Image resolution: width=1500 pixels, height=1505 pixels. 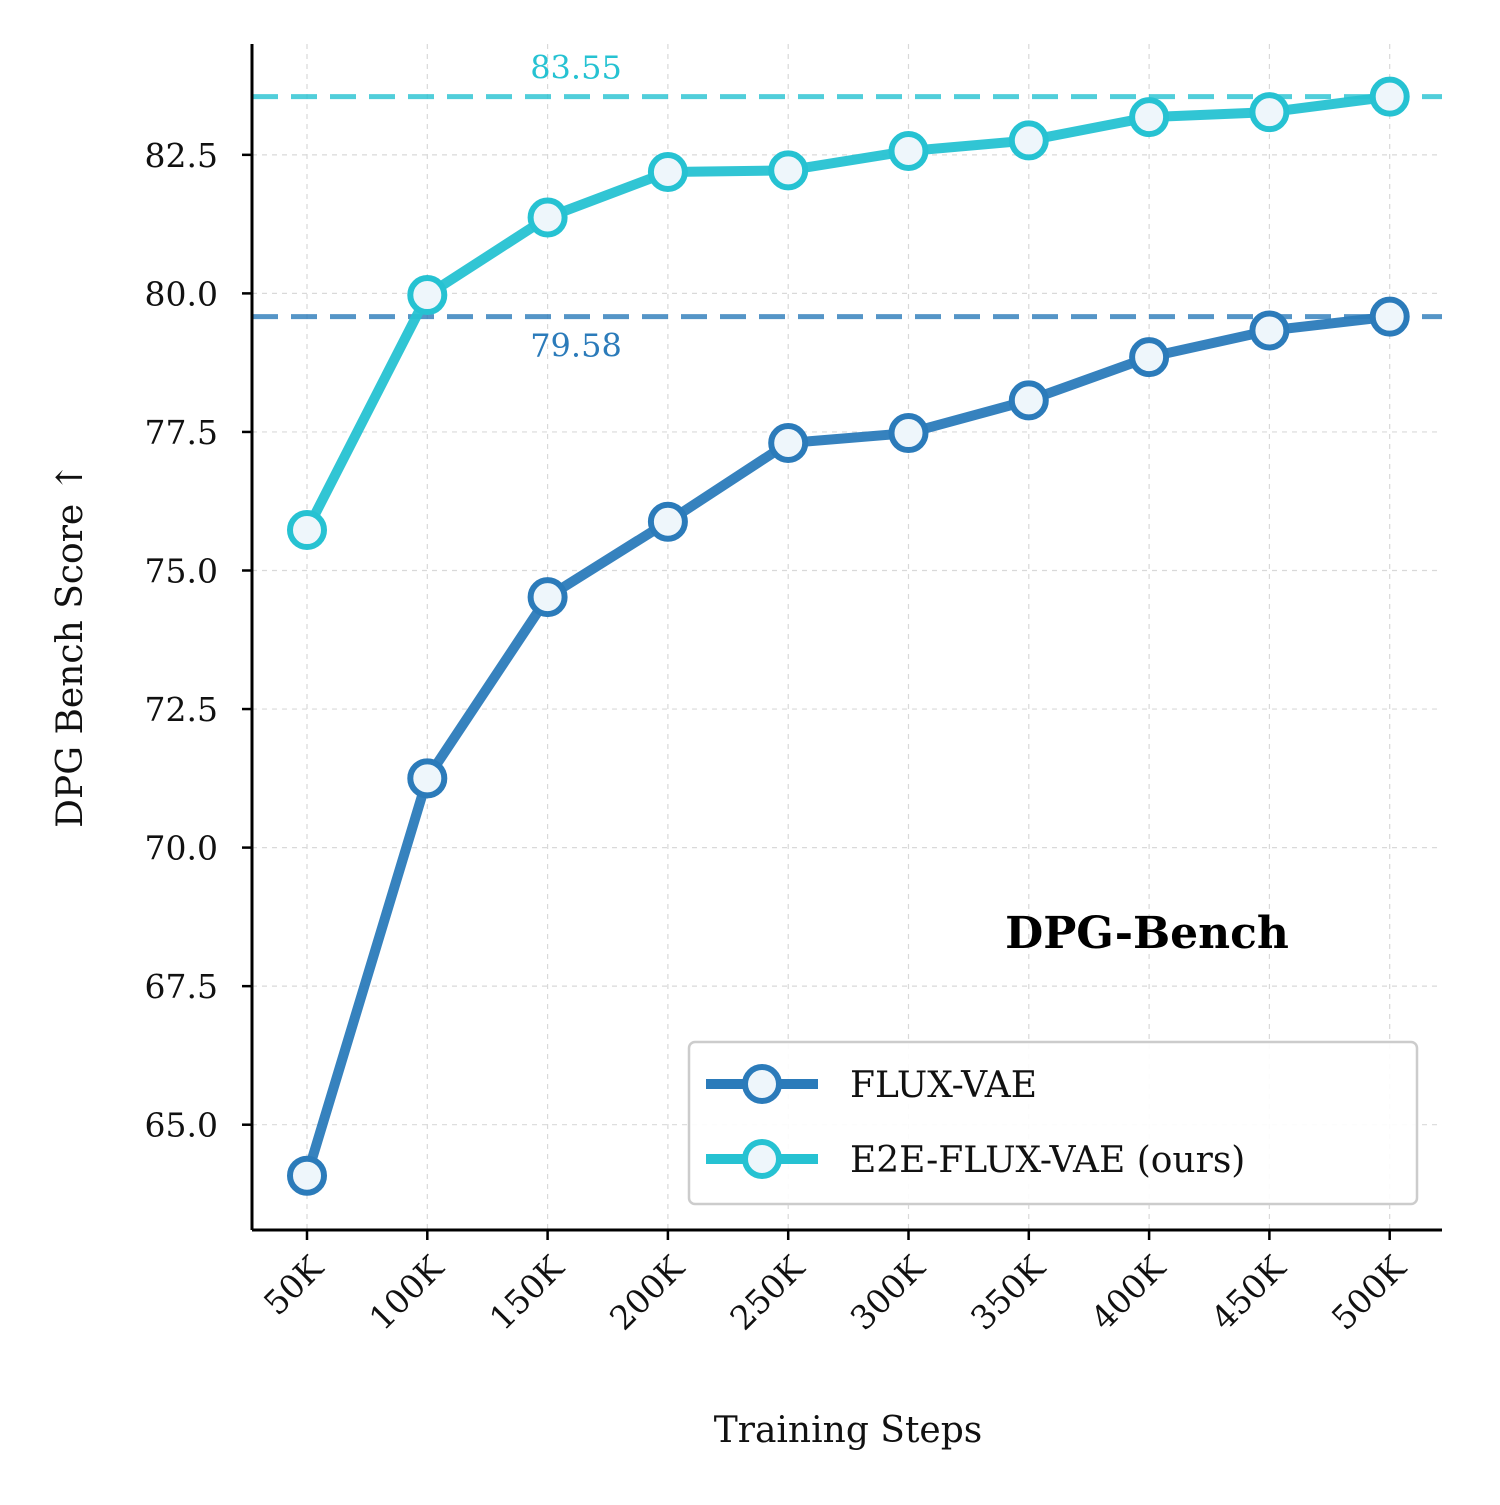 I want to click on y-axis-title: DPG Bench Score ↑, so click(x=70, y=645).